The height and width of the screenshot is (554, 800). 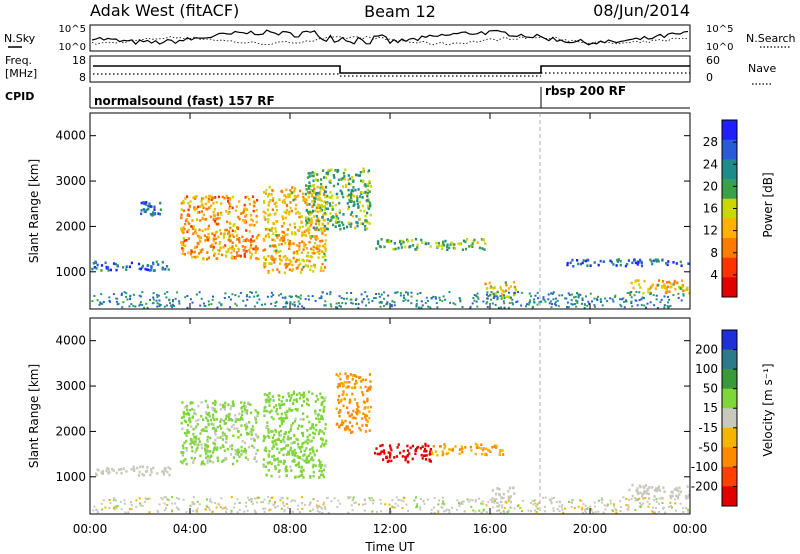 I want to click on noise-right-label: N.Search, so click(x=771, y=38).